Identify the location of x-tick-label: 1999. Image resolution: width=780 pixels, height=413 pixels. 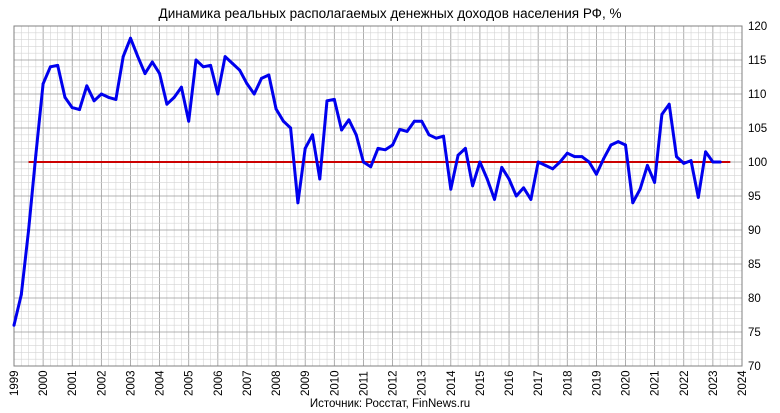
(15, 383).